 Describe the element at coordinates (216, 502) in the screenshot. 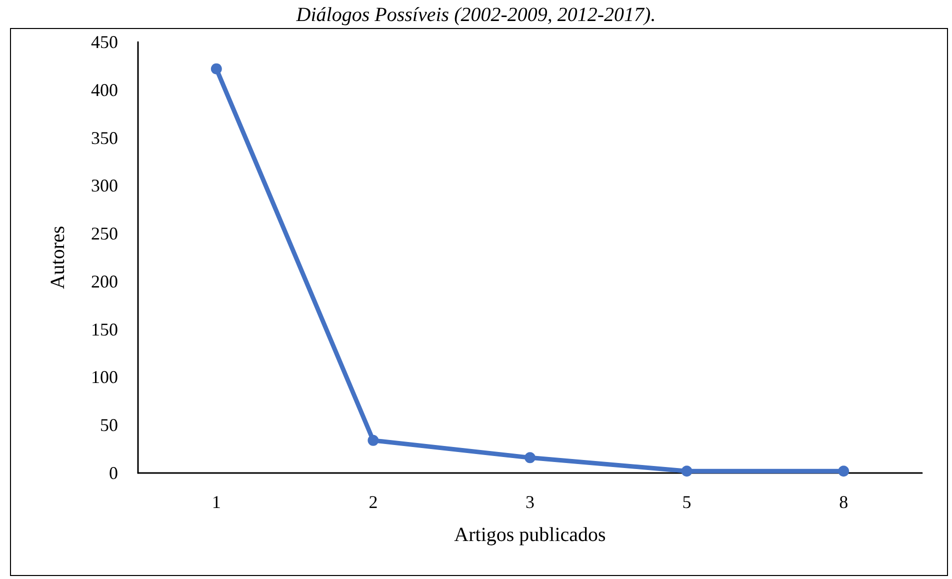

I see `x-tick-label: 1` at that location.